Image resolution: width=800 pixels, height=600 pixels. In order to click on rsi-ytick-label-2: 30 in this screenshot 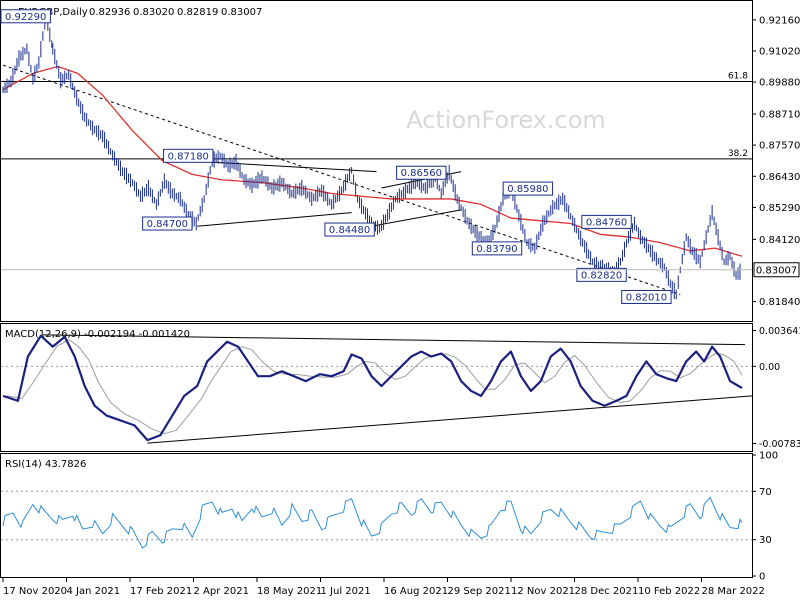, I will do `click(765, 540)`.